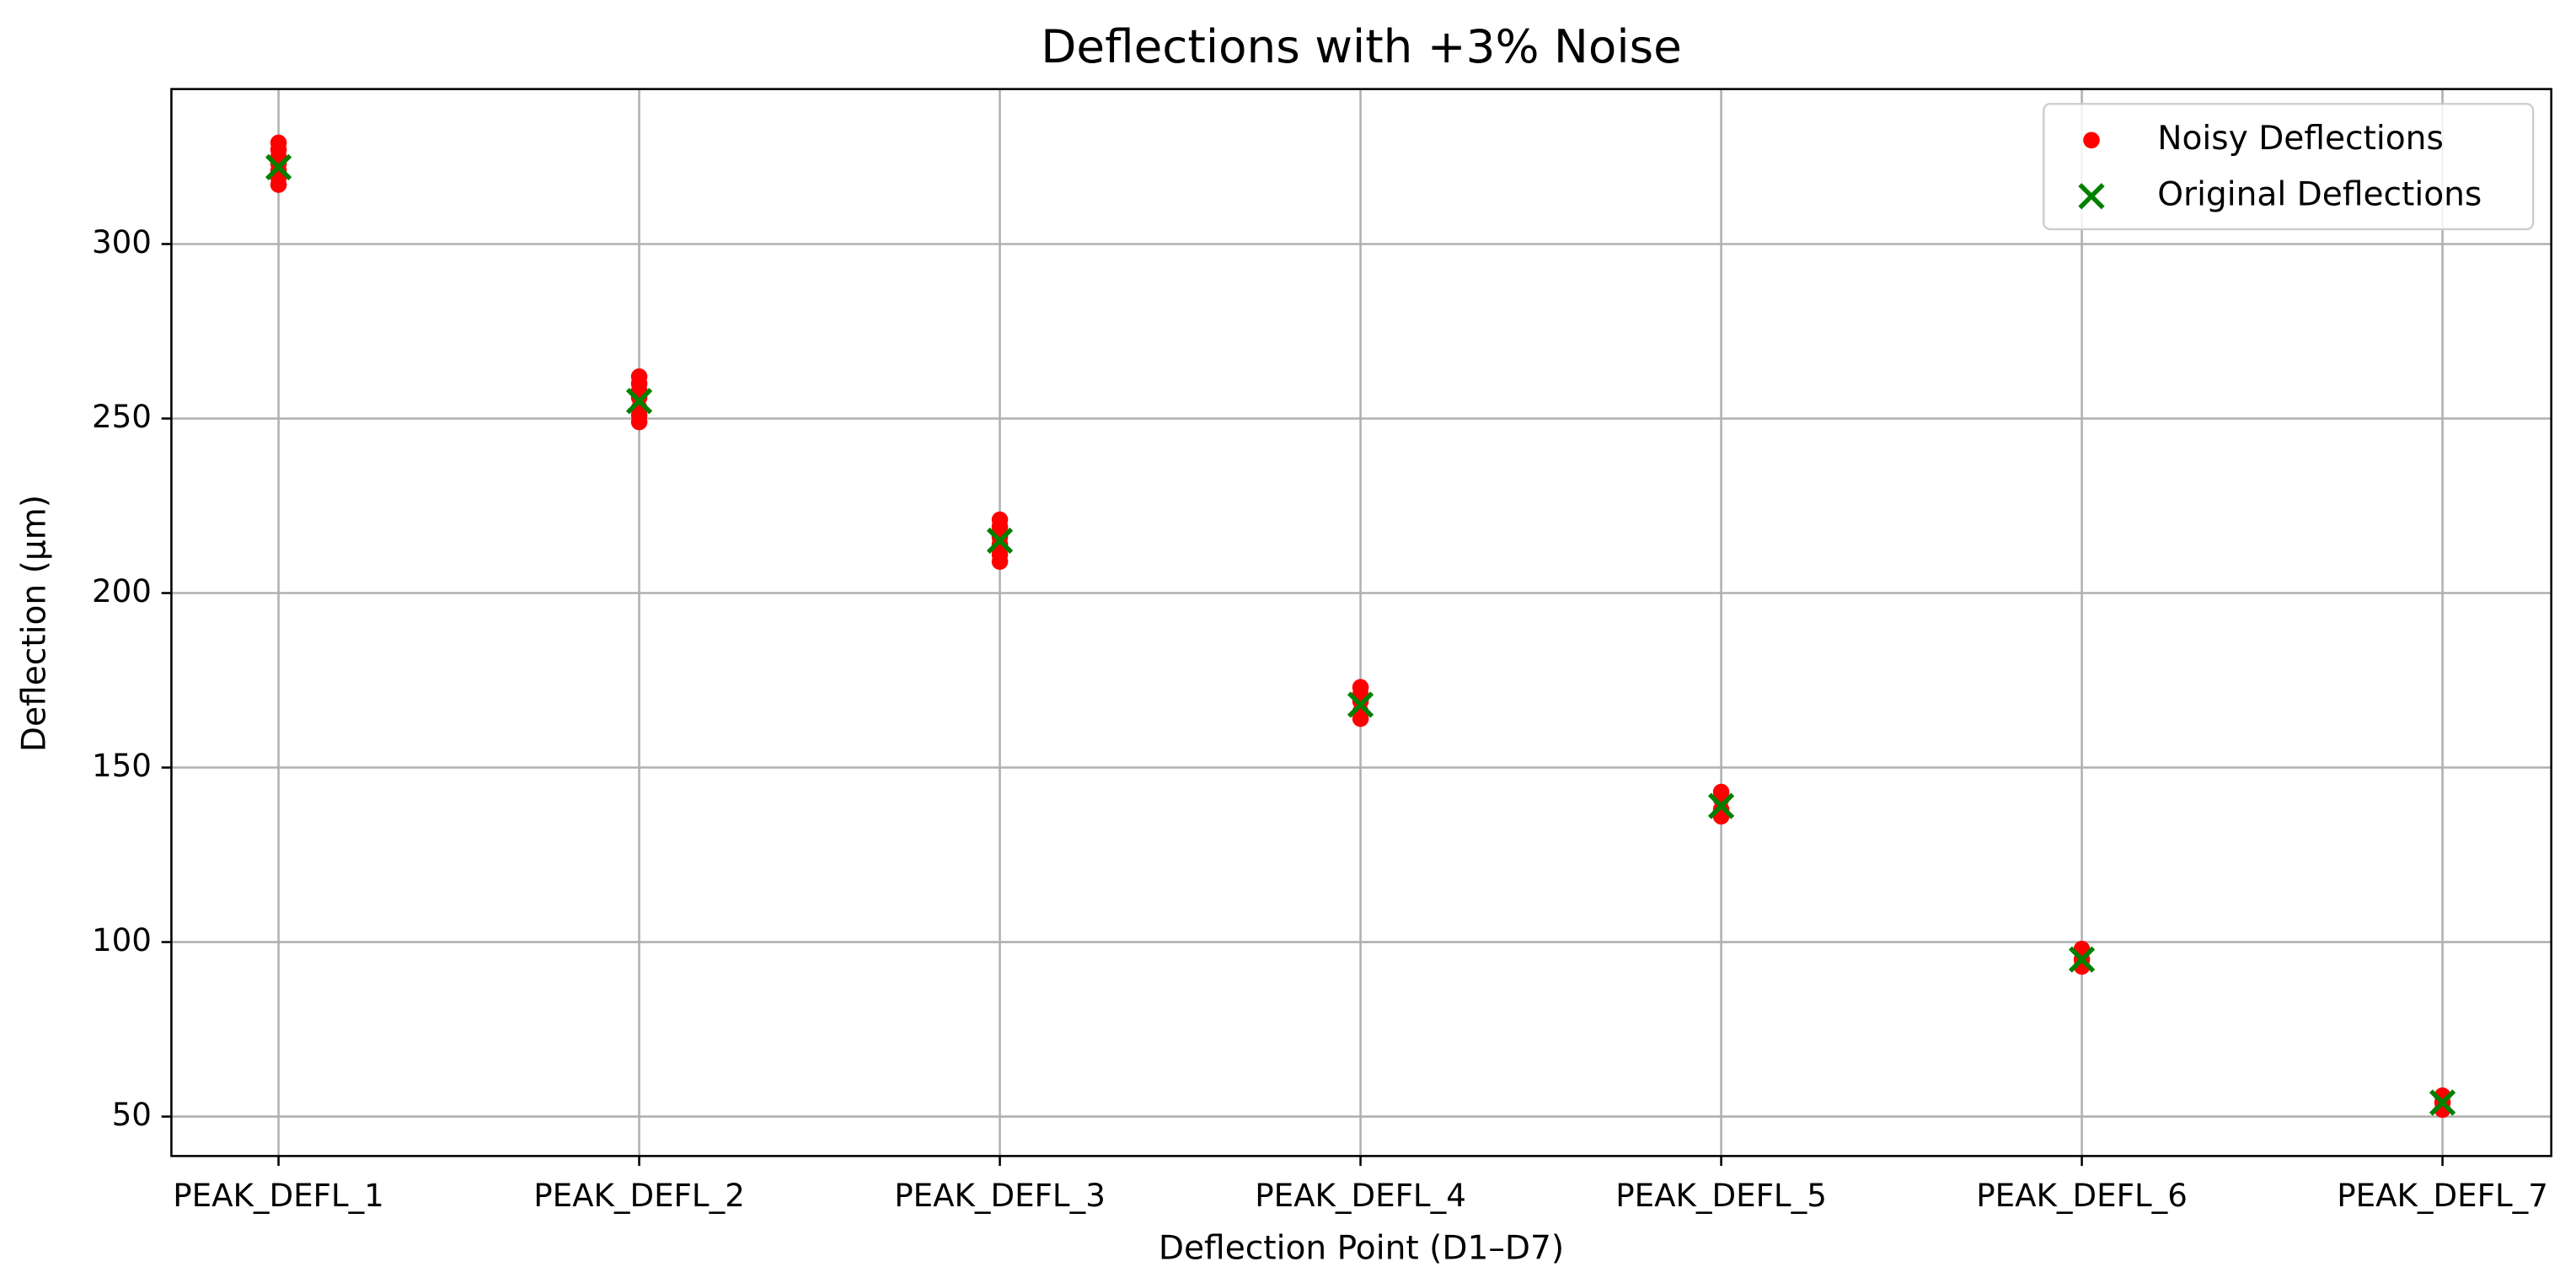 The image size is (2576, 1283). What do you see at coordinates (1000, 1196) in the screenshot?
I see `x-tick-label: PEAK_DEFL_3` at bounding box center [1000, 1196].